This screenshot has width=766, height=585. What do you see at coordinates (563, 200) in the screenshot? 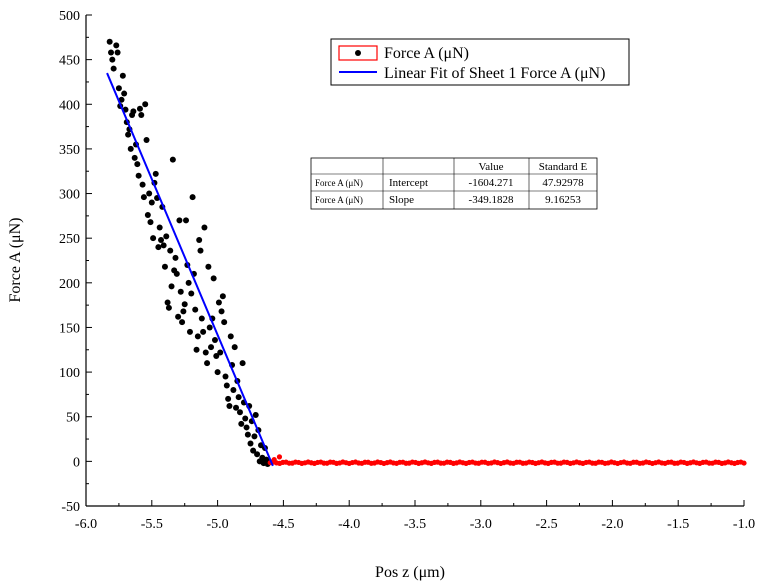
I see `fit-table-row2-stderr: 9.16253` at bounding box center [563, 200].